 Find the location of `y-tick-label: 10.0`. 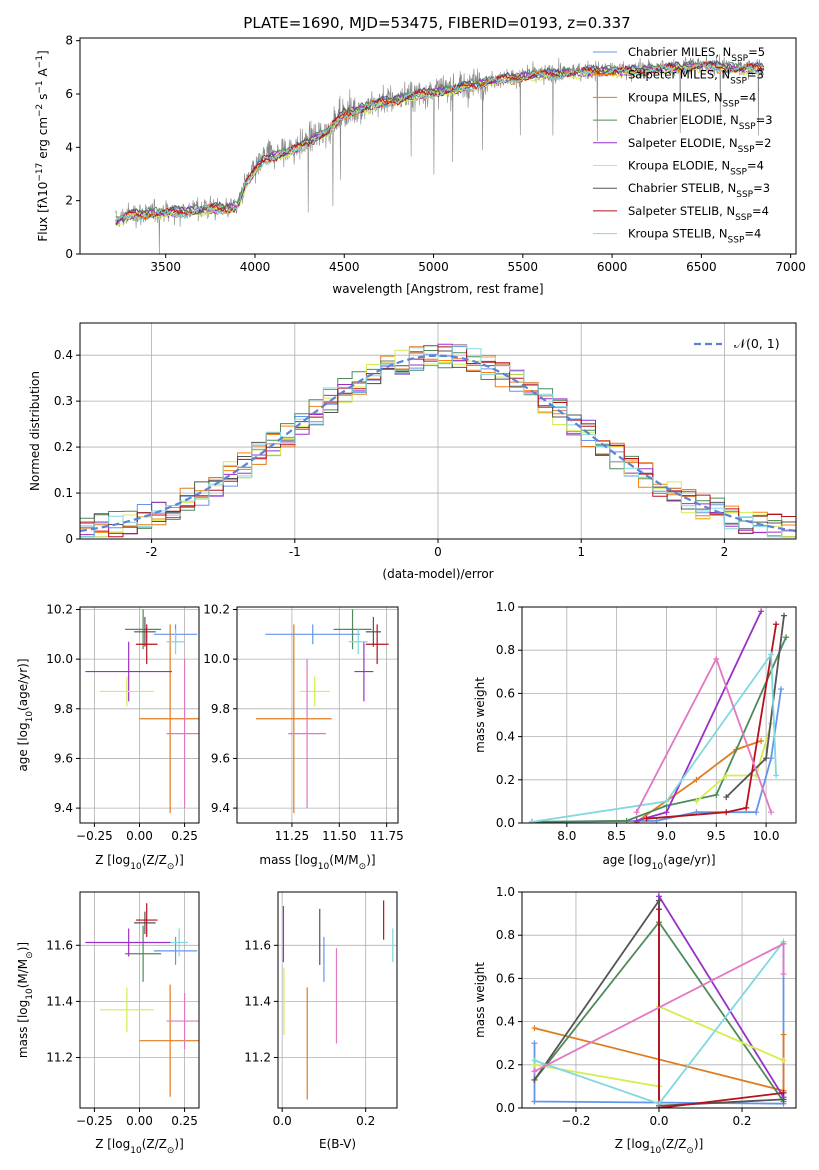

y-tick-label: 10.0 is located at coordinates (59, 659).